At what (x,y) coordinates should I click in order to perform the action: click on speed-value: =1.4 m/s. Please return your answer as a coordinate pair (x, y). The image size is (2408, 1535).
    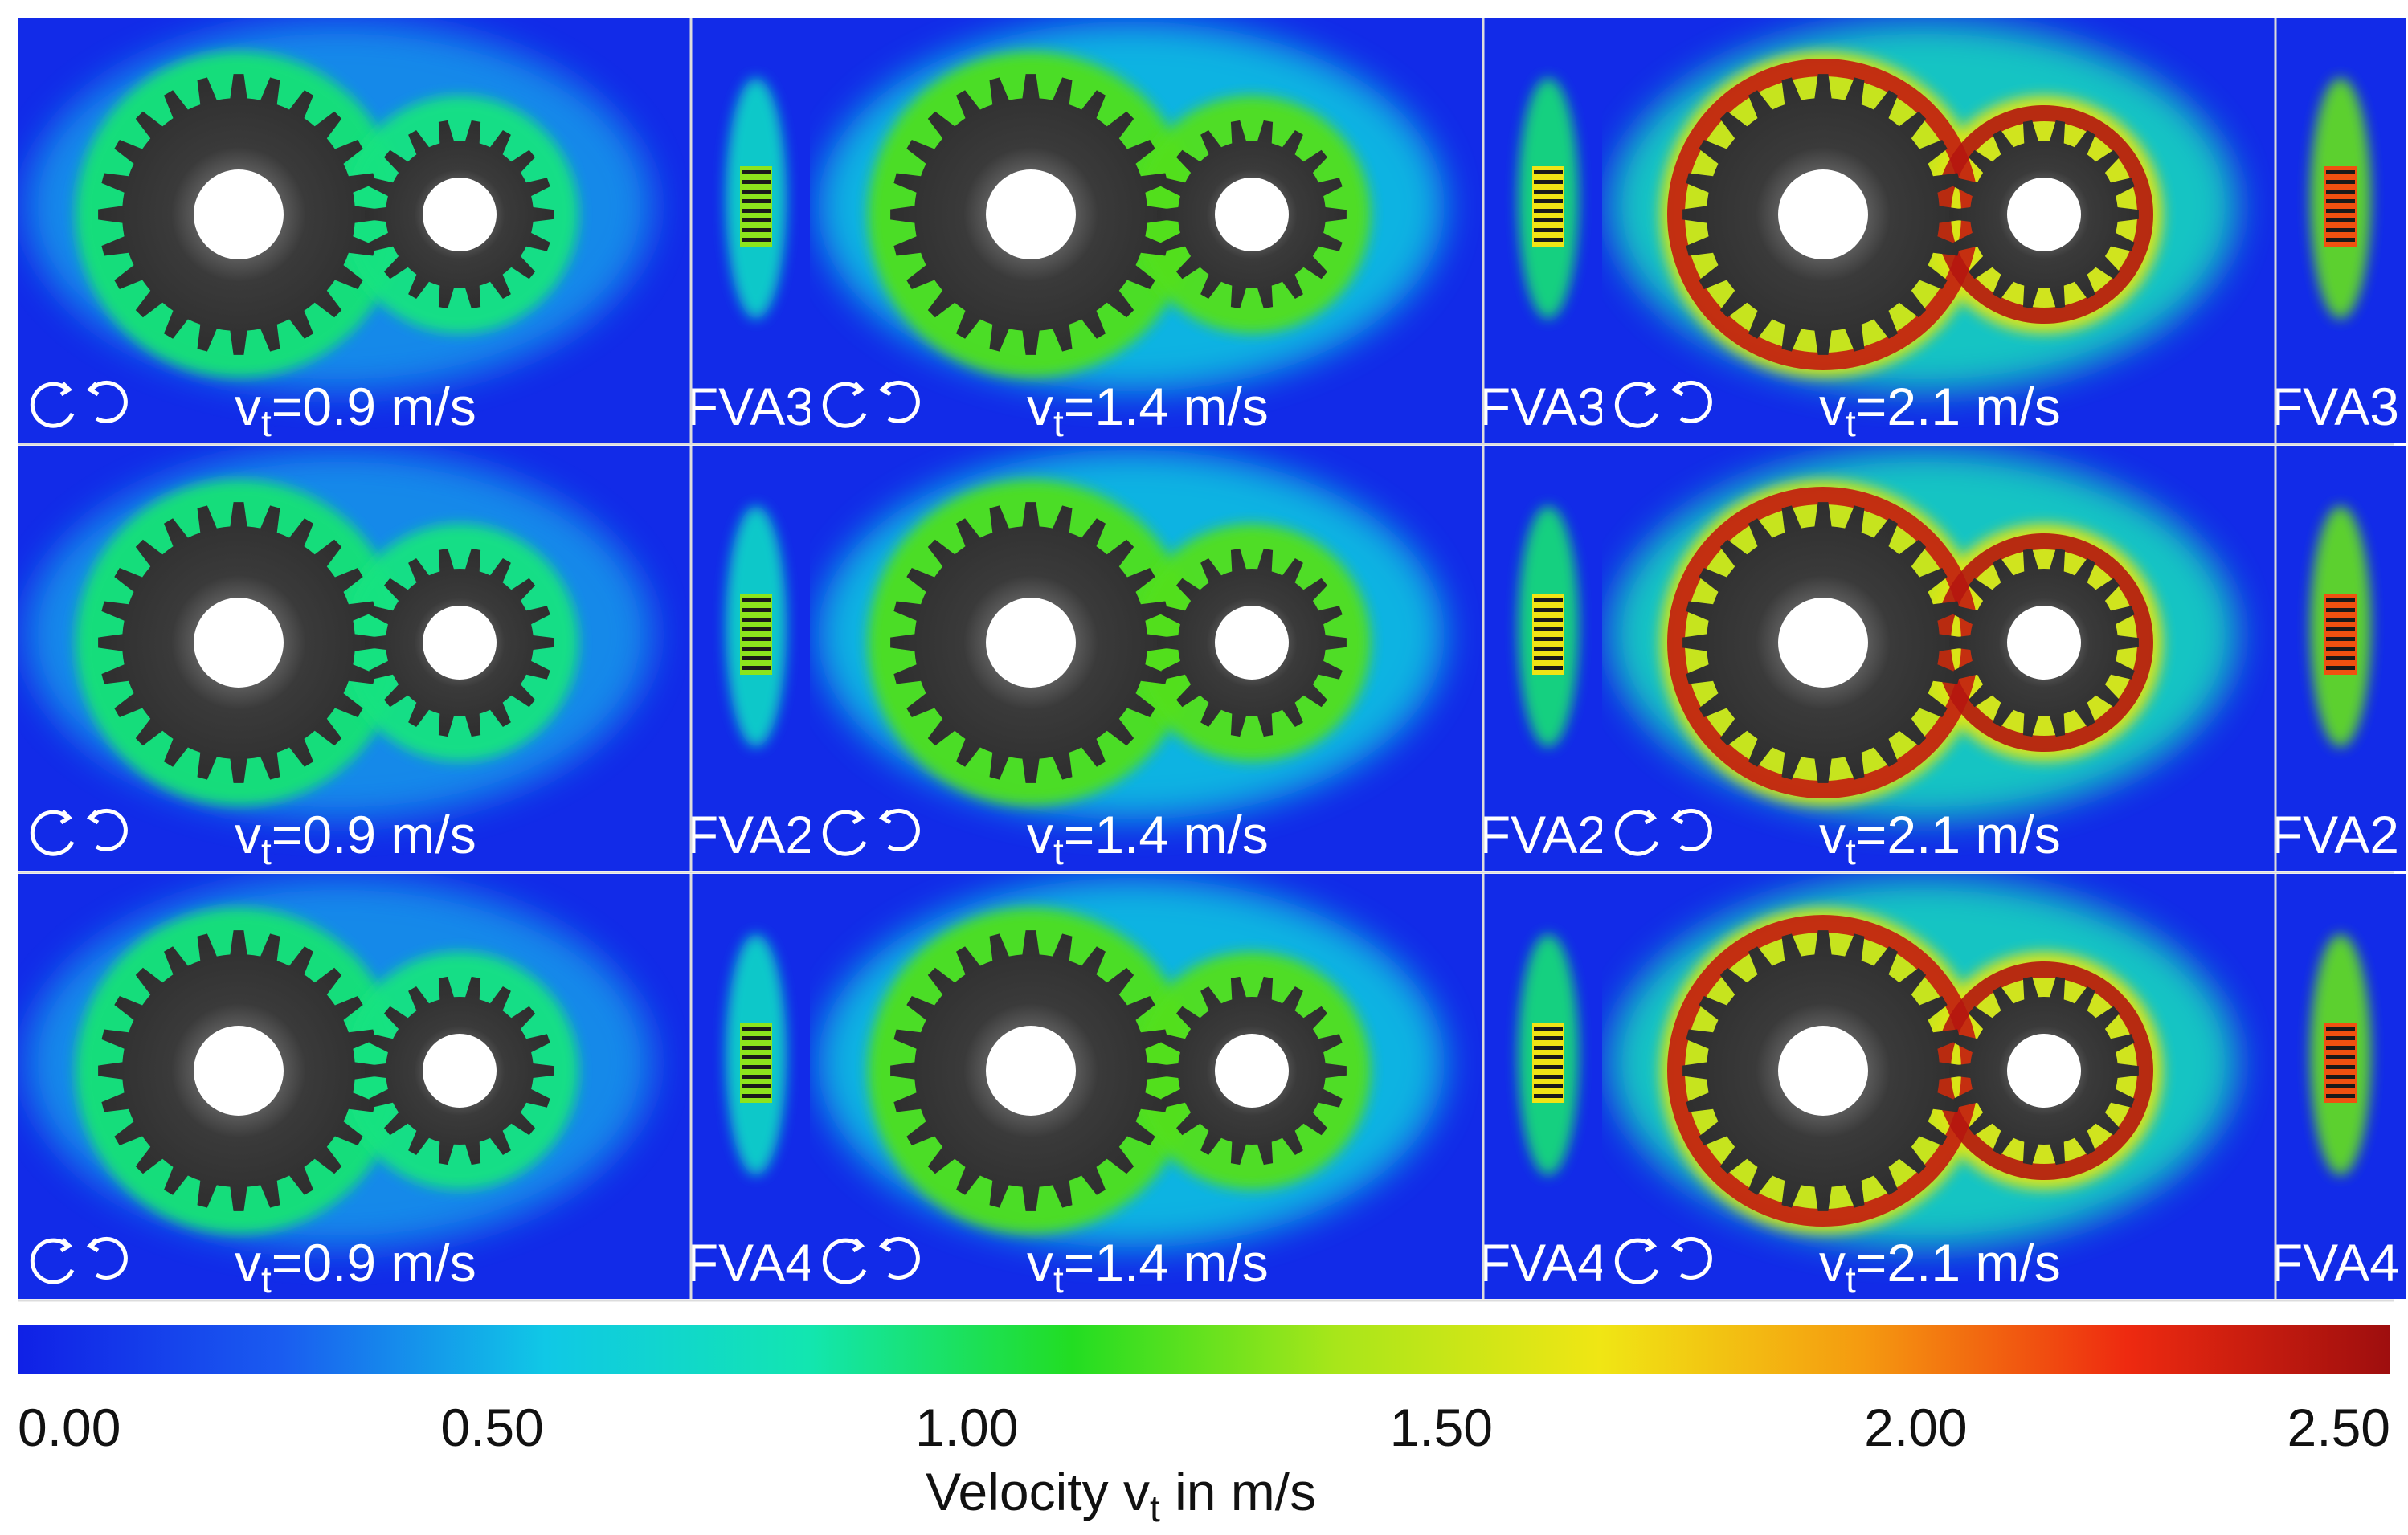
    Looking at the image, I should click on (1166, 1262).